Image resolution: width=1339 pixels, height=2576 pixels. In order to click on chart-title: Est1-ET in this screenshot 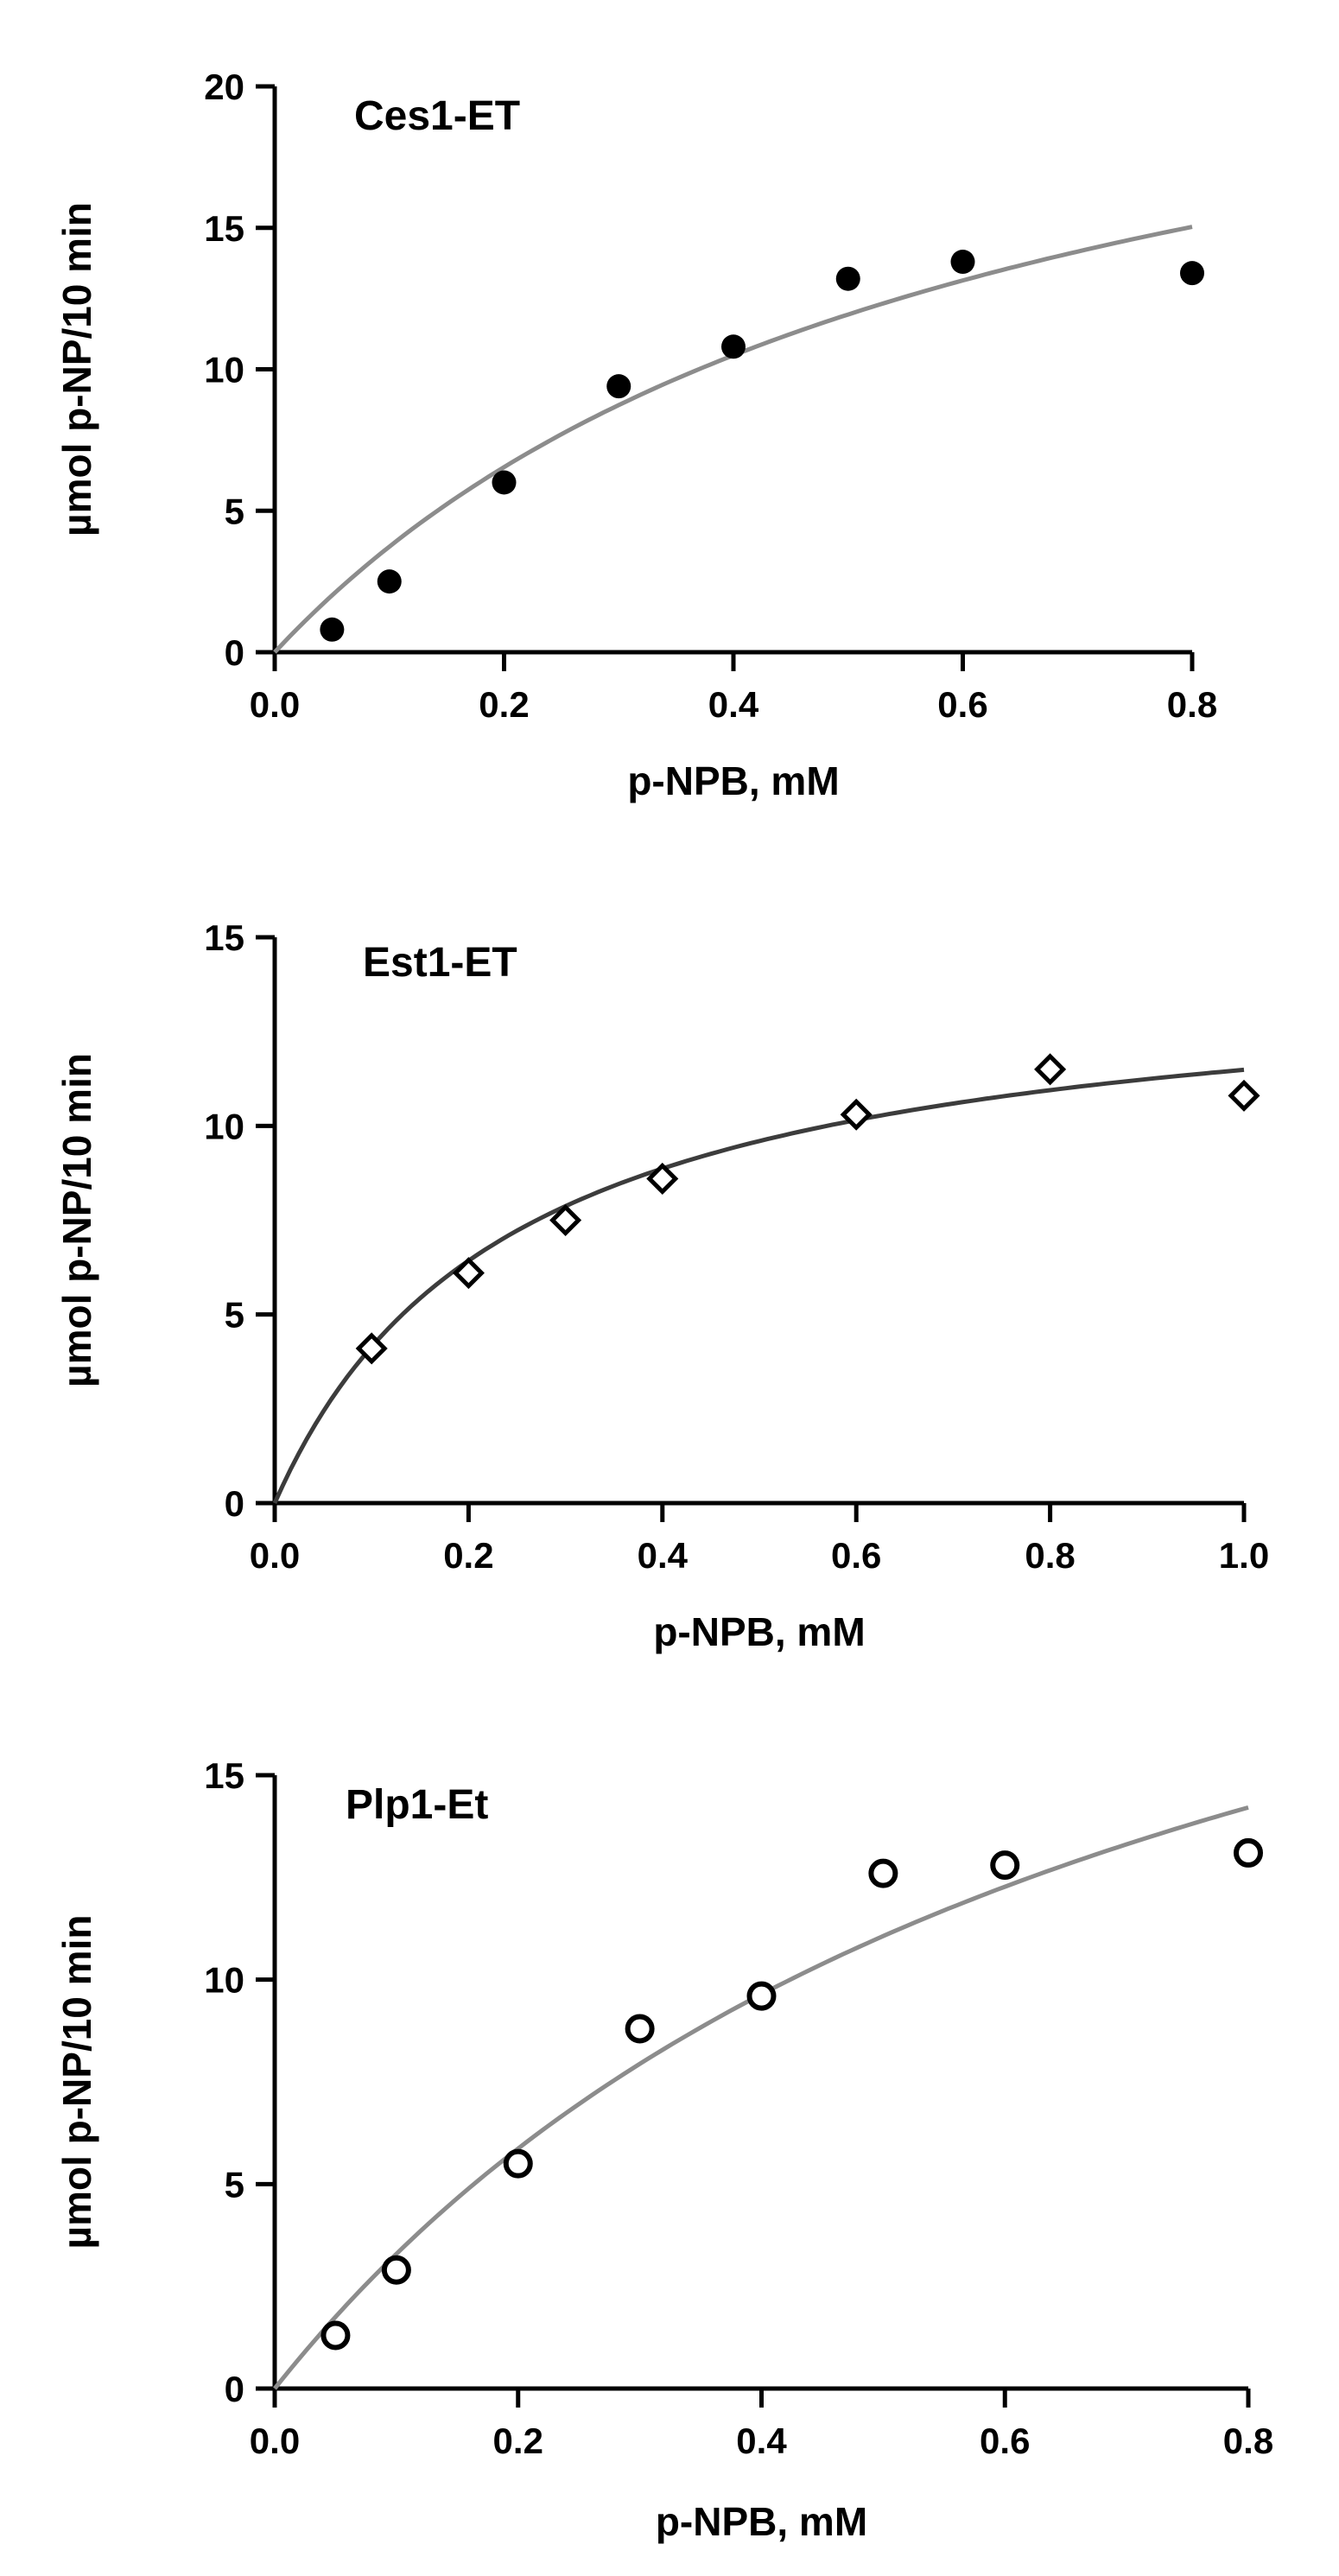, I will do `click(440, 963)`.